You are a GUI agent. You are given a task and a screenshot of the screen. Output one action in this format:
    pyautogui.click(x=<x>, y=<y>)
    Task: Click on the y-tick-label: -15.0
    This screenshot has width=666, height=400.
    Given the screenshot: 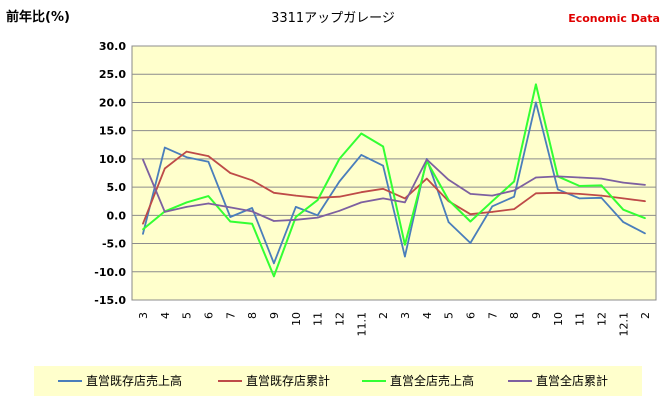 What is the action you would take?
    pyautogui.click(x=110, y=300)
    